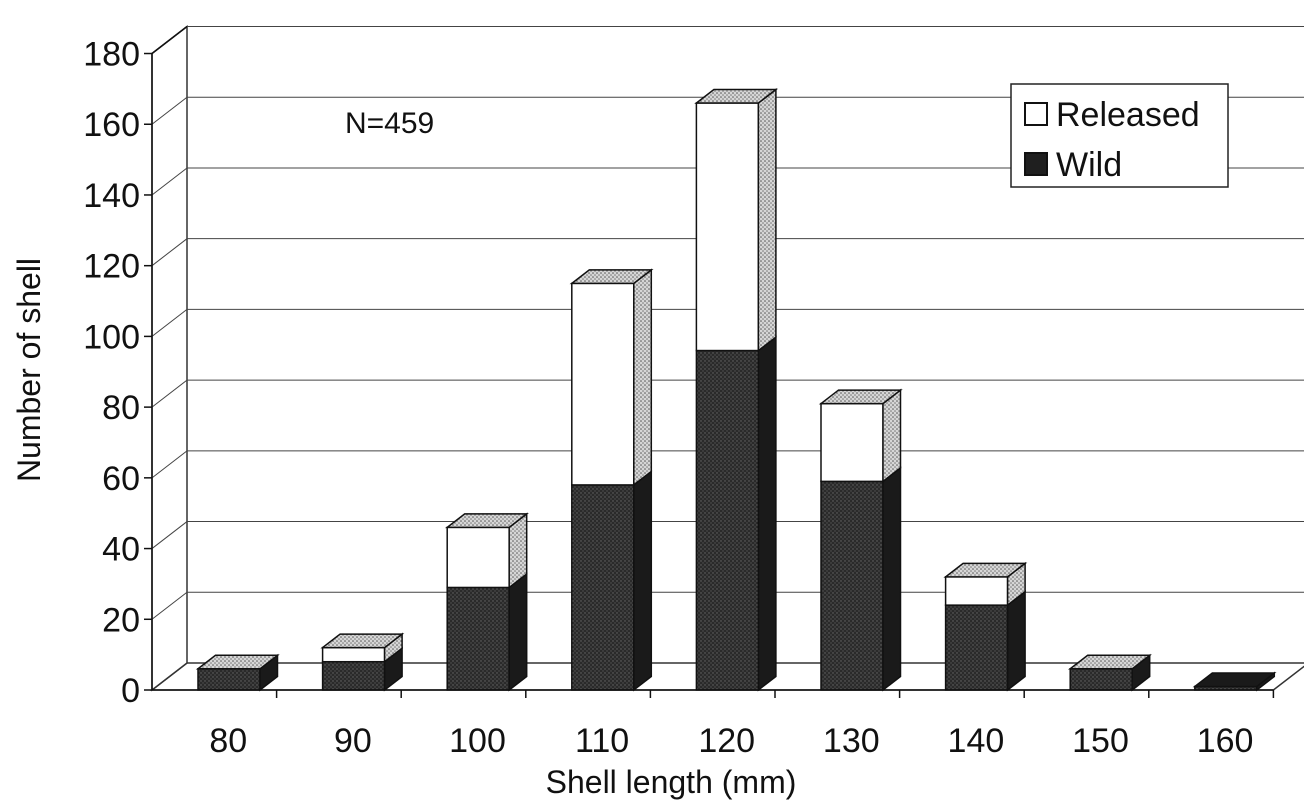 Image resolution: width=1304 pixels, height=803 pixels. Describe the element at coordinates (353, 741) in the screenshot. I see `x-tick-label: 90` at that location.